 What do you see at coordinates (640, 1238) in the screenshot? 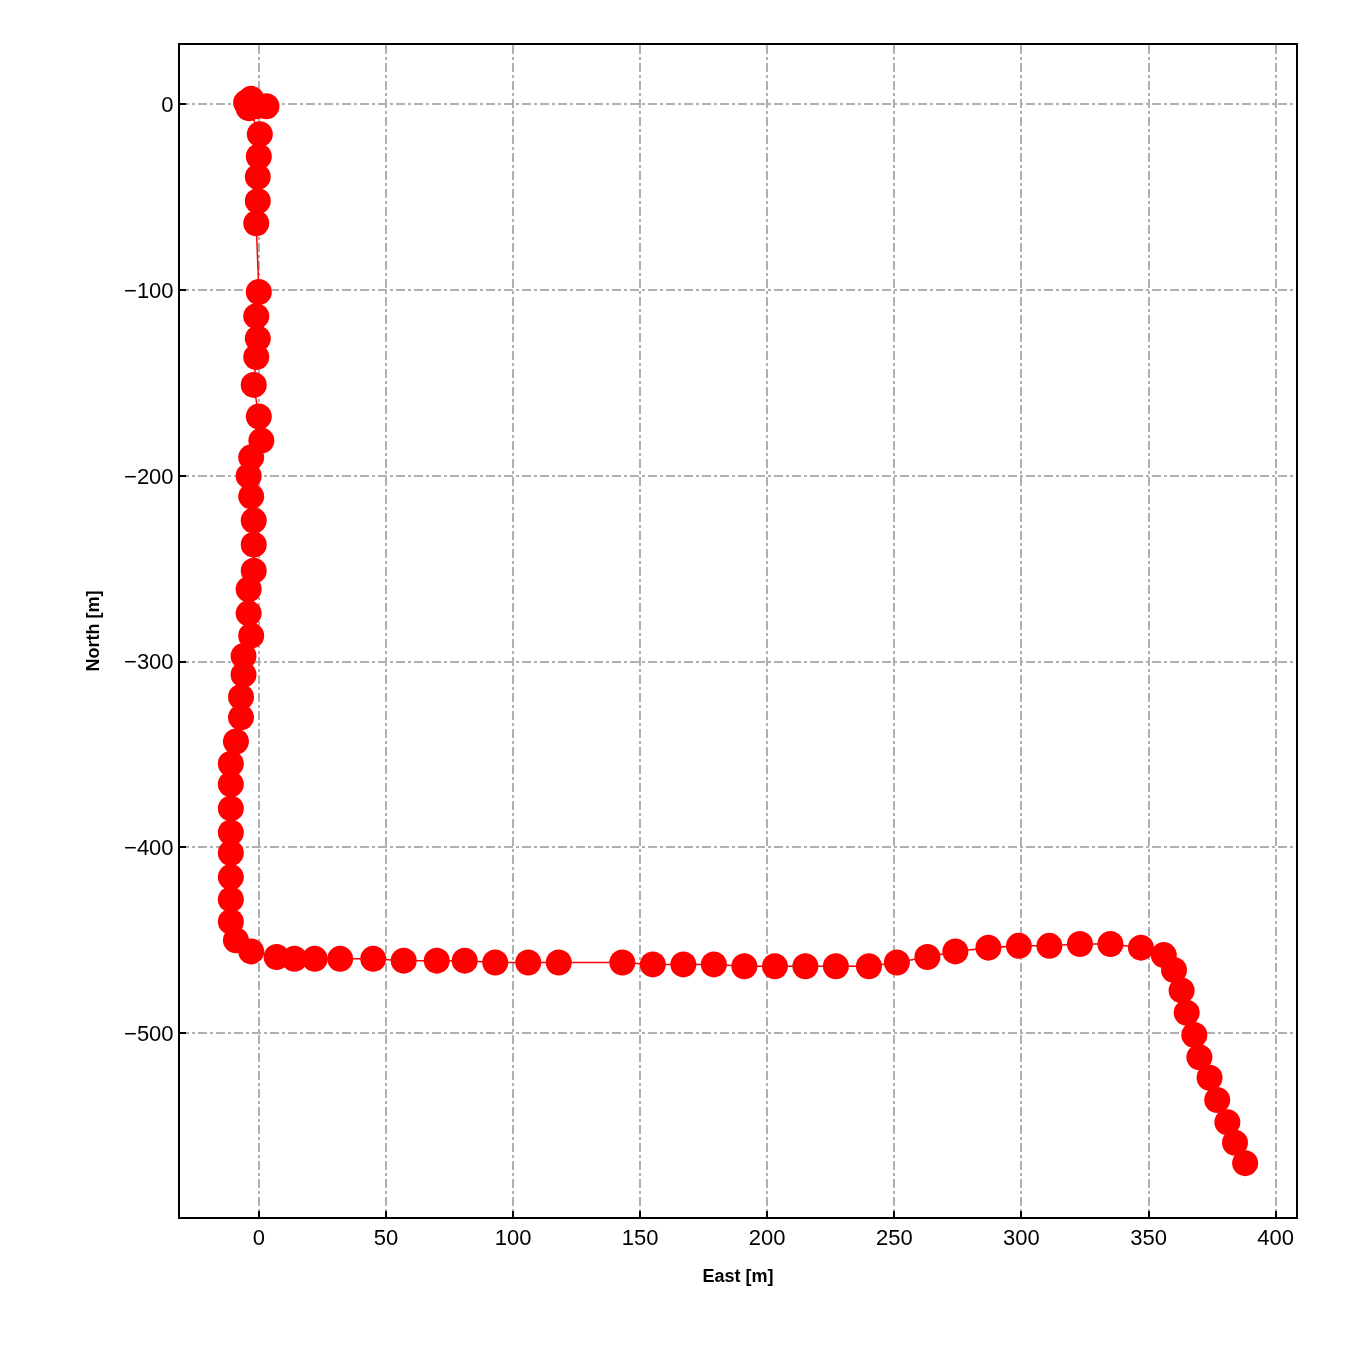
I see `x-tick-label: 150` at bounding box center [640, 1238].